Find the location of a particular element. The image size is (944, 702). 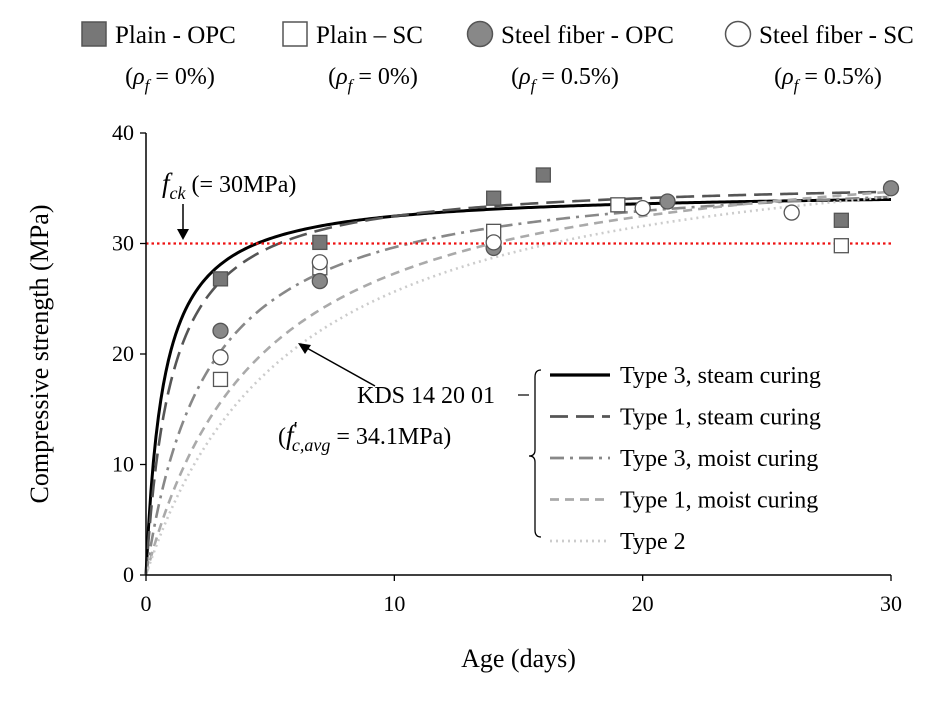

marker-legend-item: Steel fiber - SC (ρf = 0.5%) is located at coordinates (819, 57).